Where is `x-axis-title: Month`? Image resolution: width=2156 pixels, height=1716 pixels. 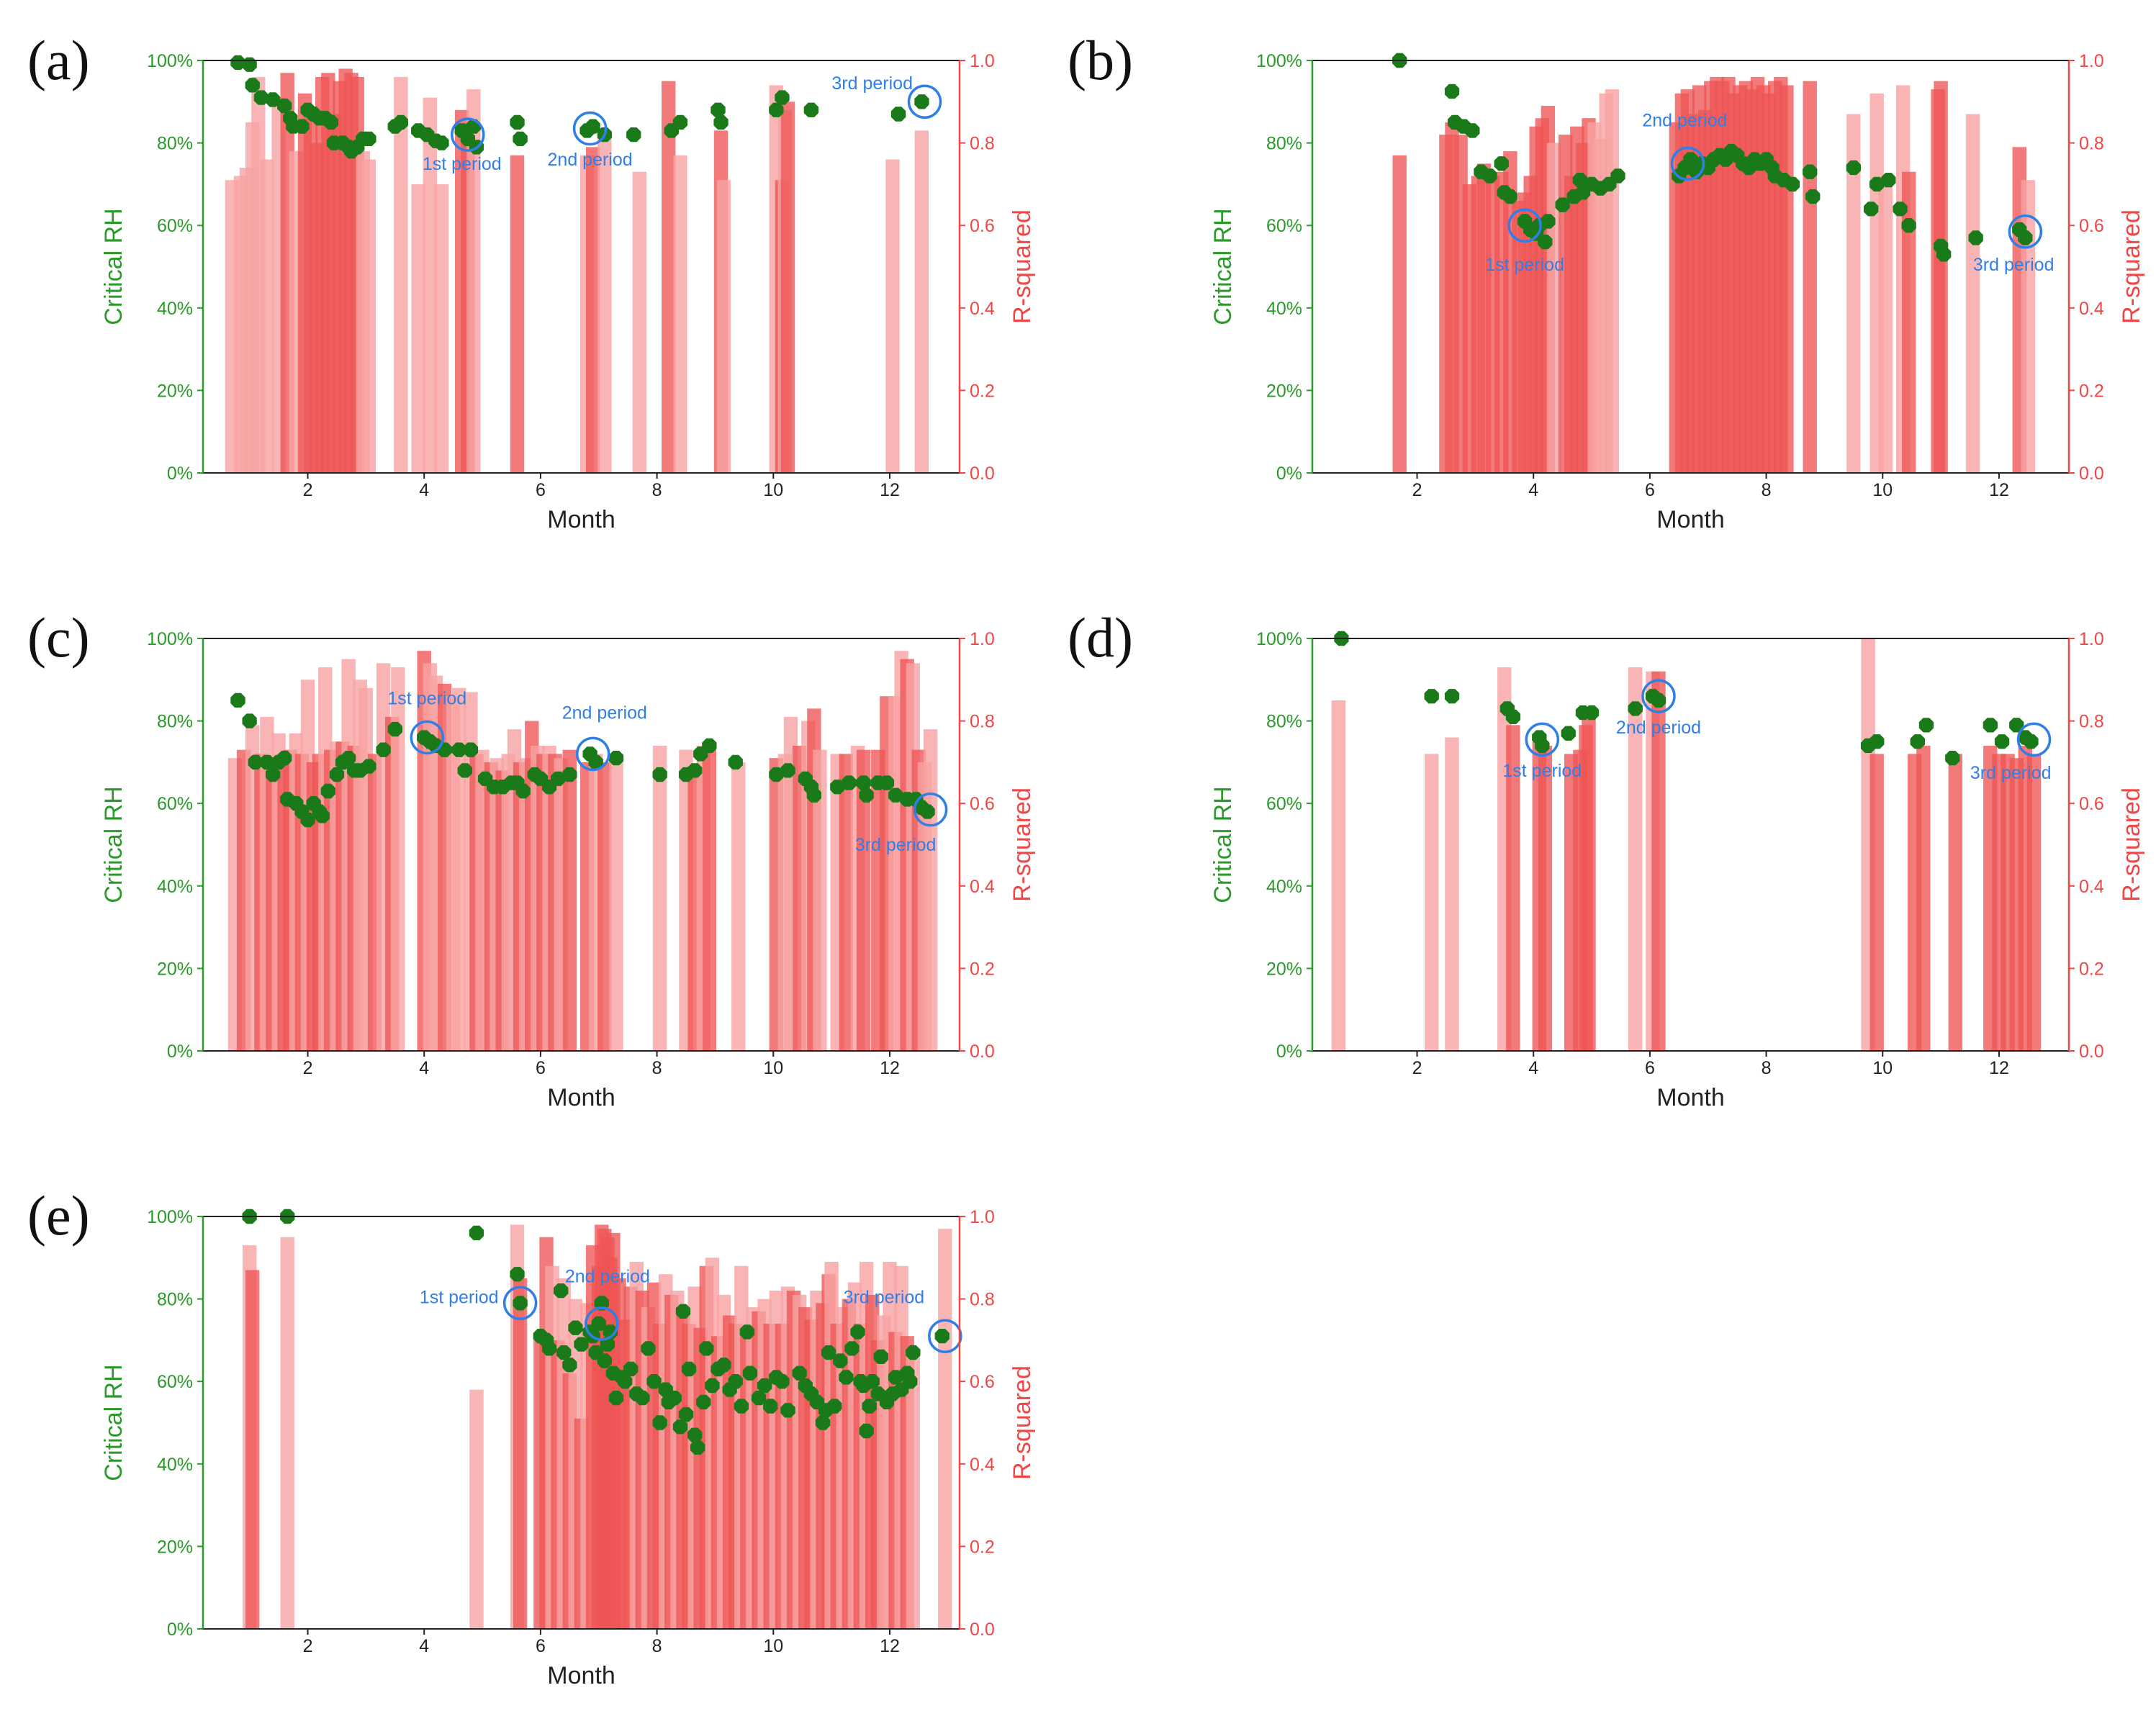 x-axis-title: Month is located at coordinates (581, 1675).